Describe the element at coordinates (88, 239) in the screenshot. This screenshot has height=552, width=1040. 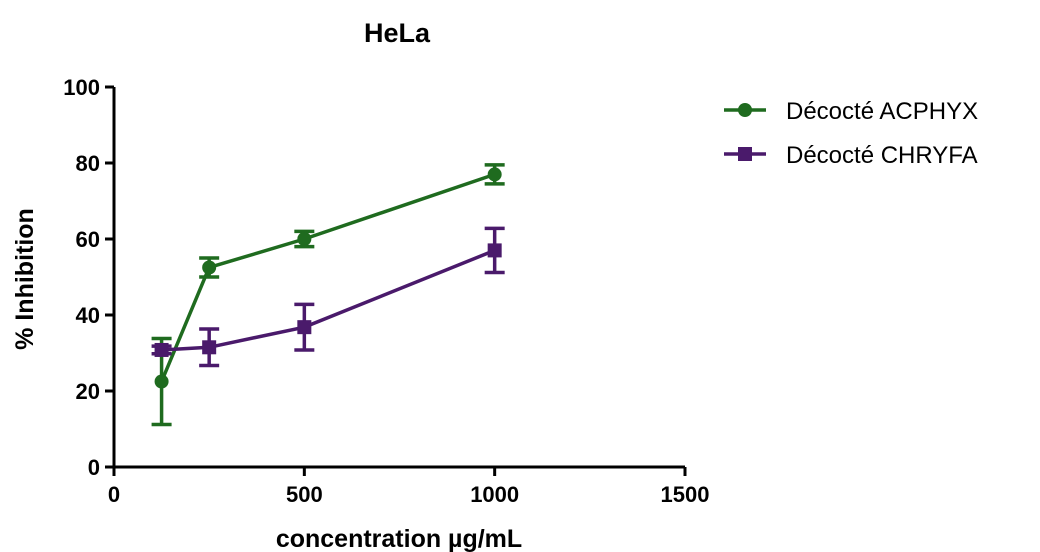
I see `y-tick-label: 60` at that location.